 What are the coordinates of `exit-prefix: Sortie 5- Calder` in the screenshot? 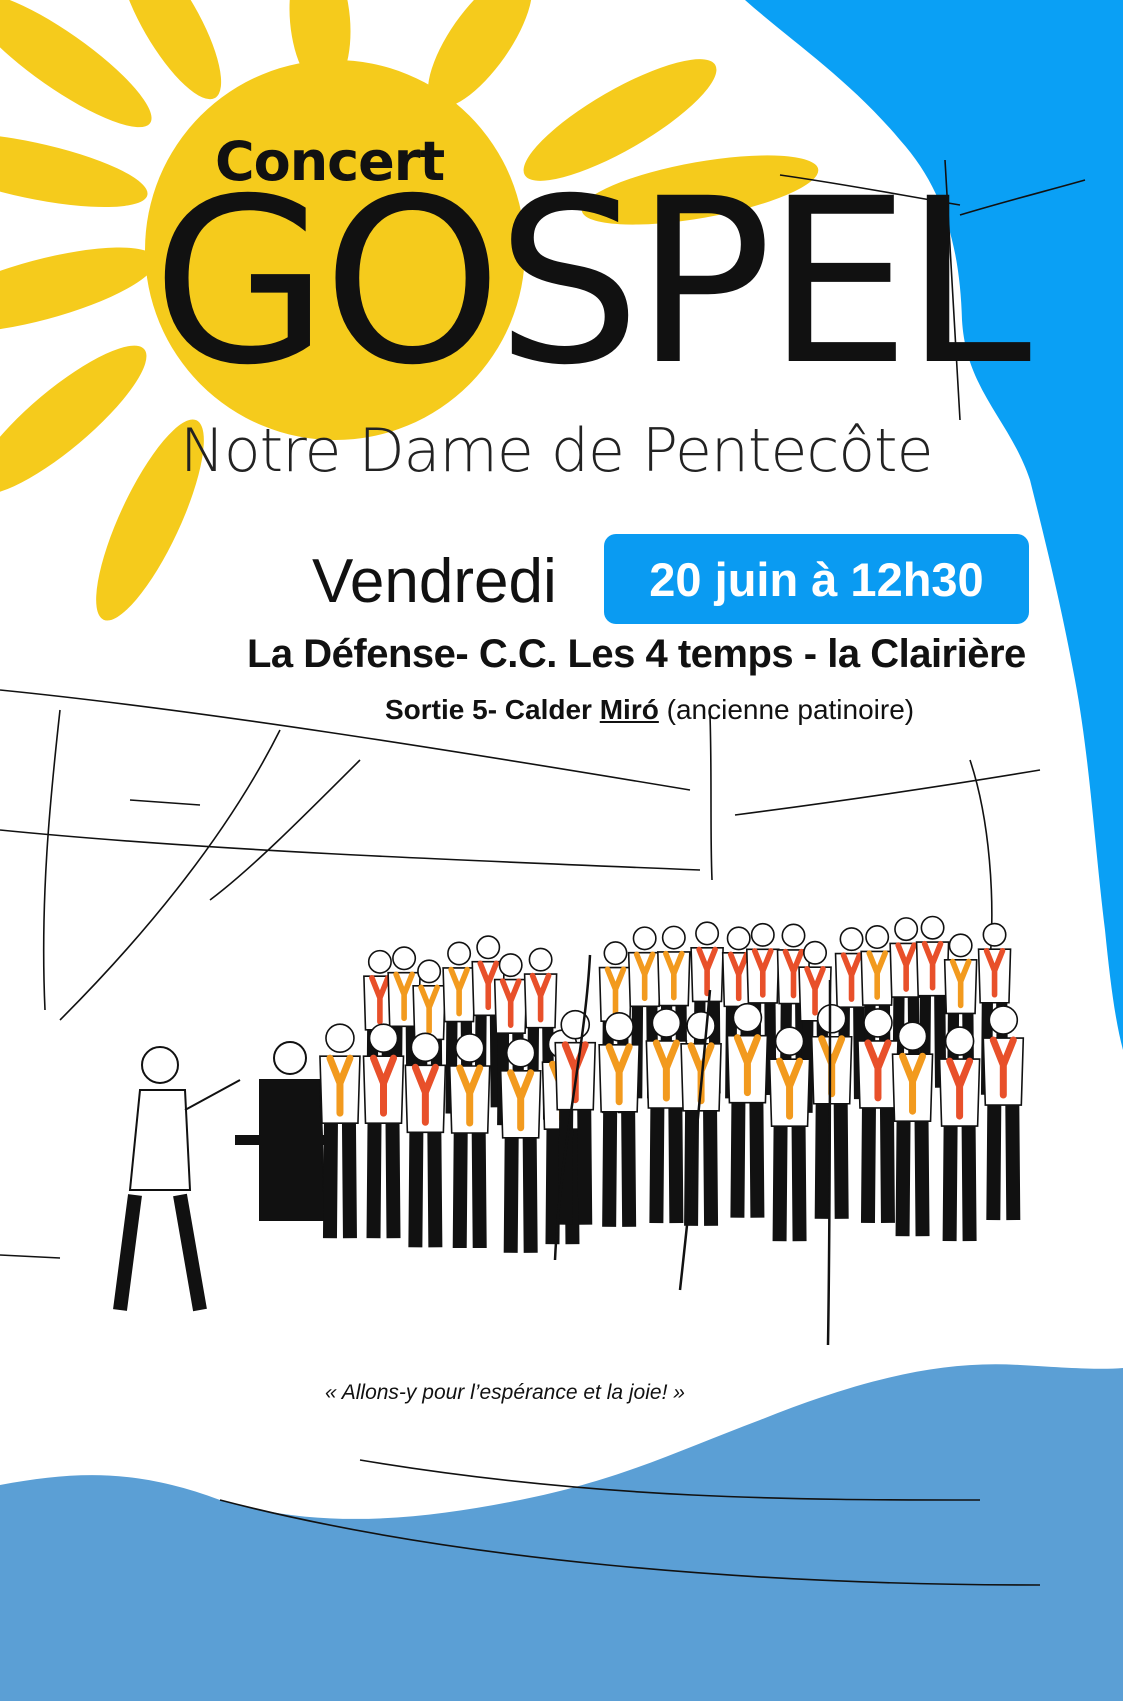 It's located at (492, 709).